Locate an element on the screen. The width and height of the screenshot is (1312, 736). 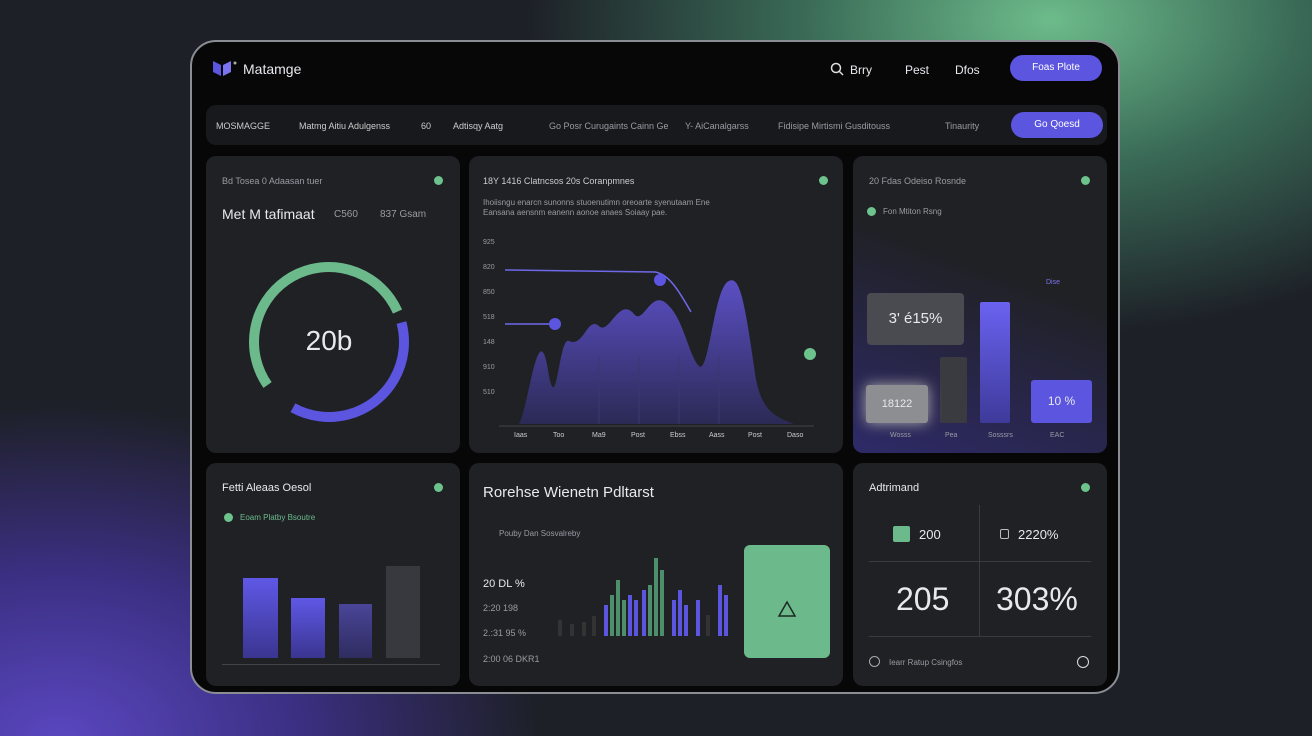
x-label: EAC is located at coordinates (1057, 435).